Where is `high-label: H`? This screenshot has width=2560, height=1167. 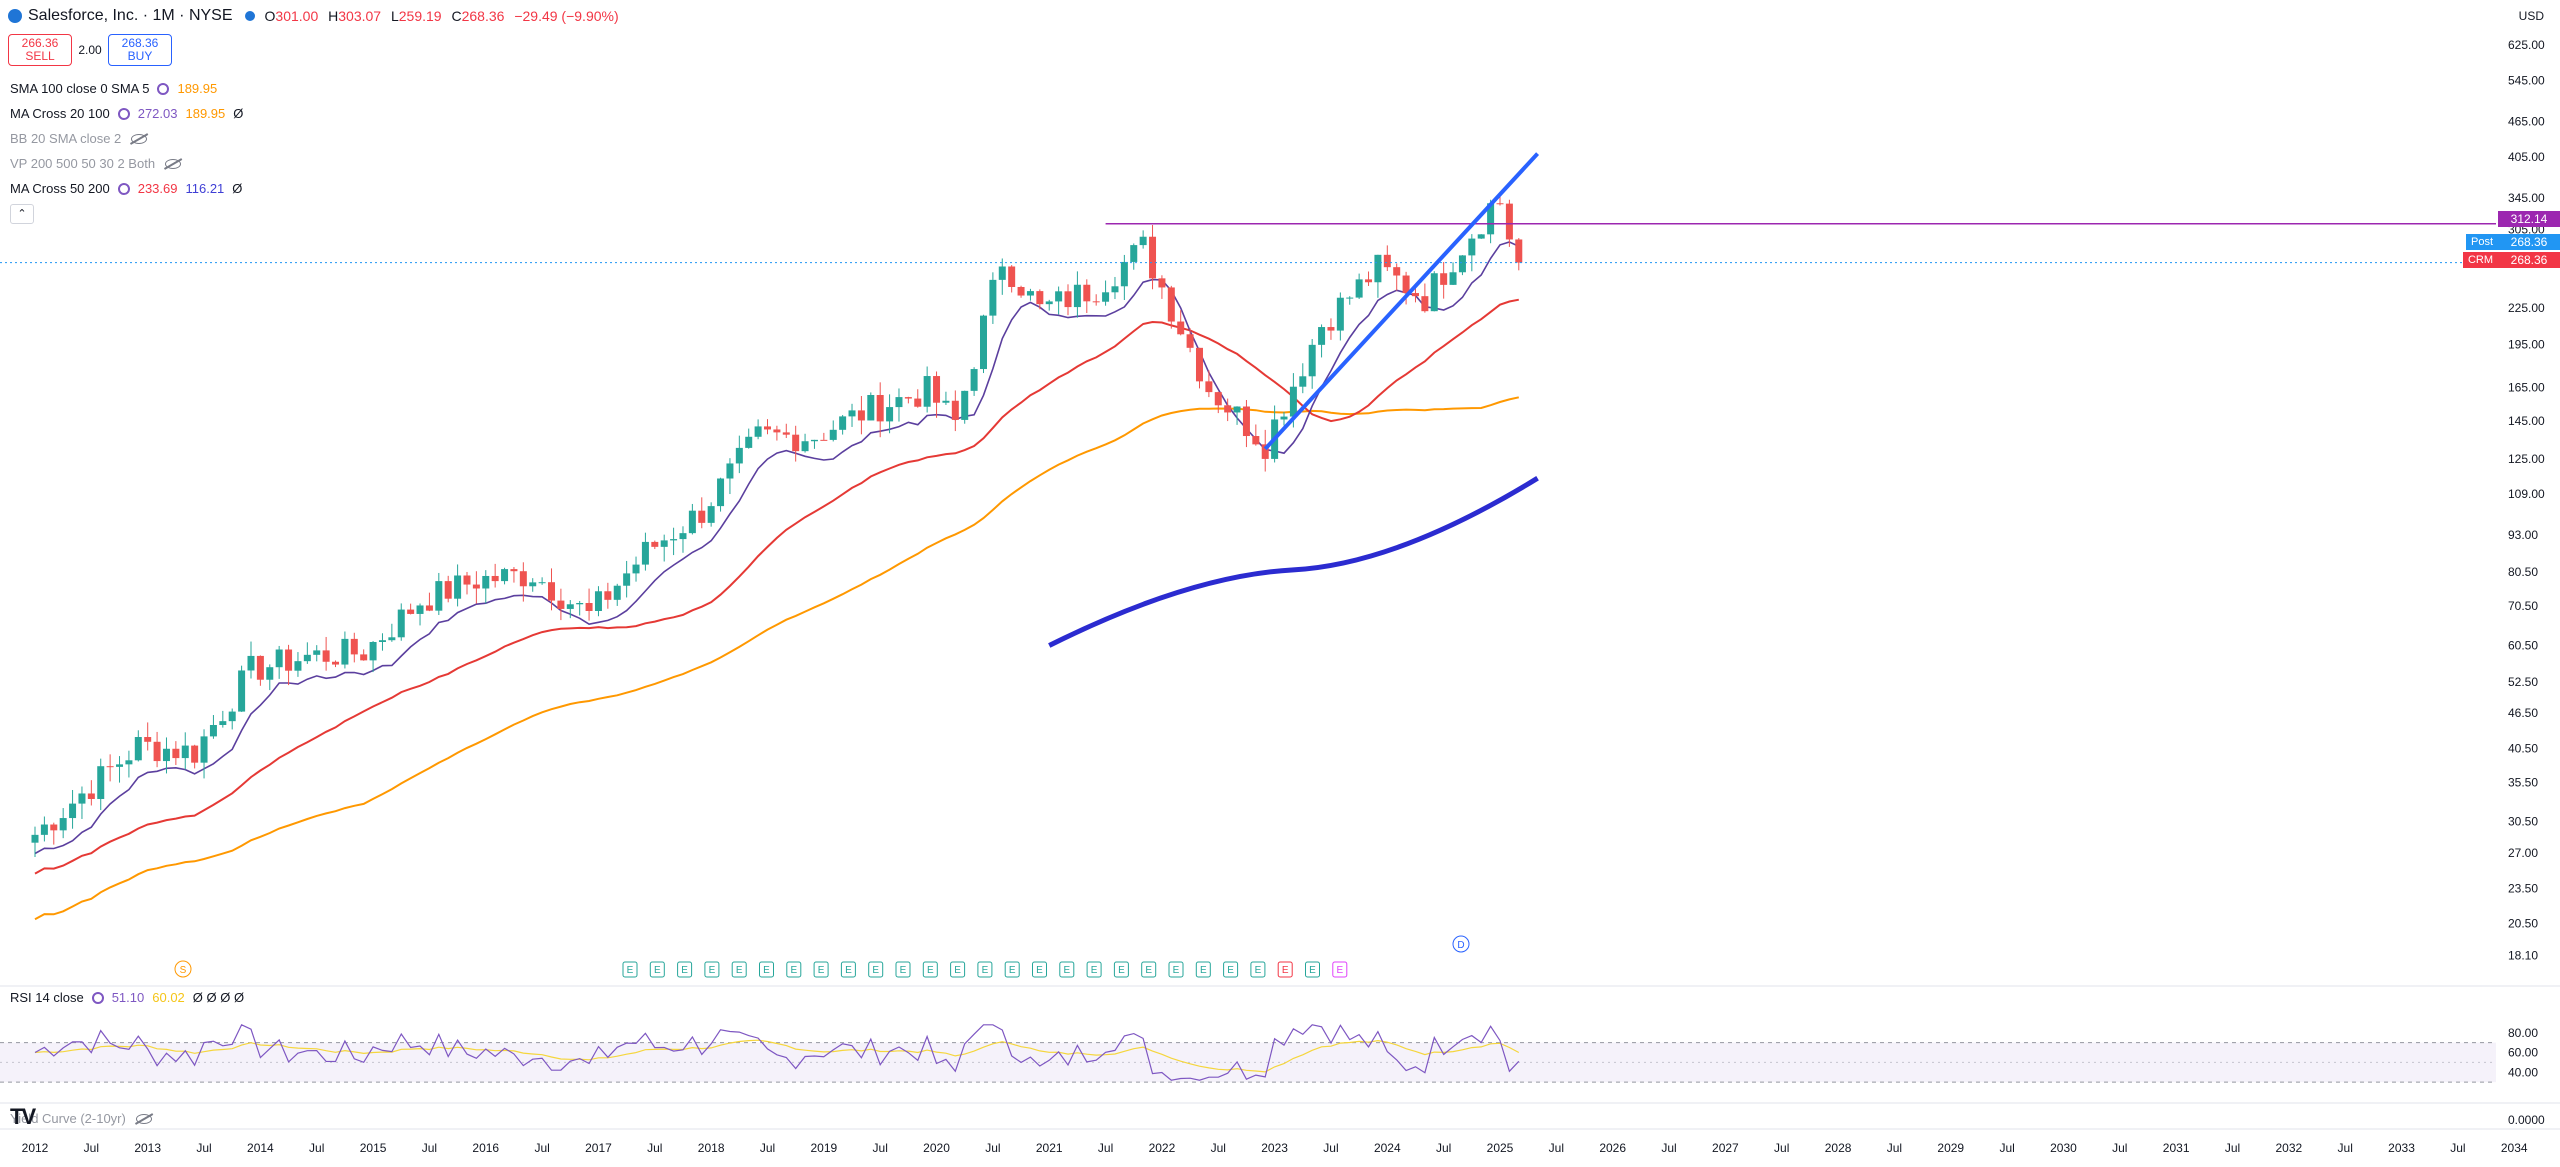
high-label: H is located at coordinates (333, 16).